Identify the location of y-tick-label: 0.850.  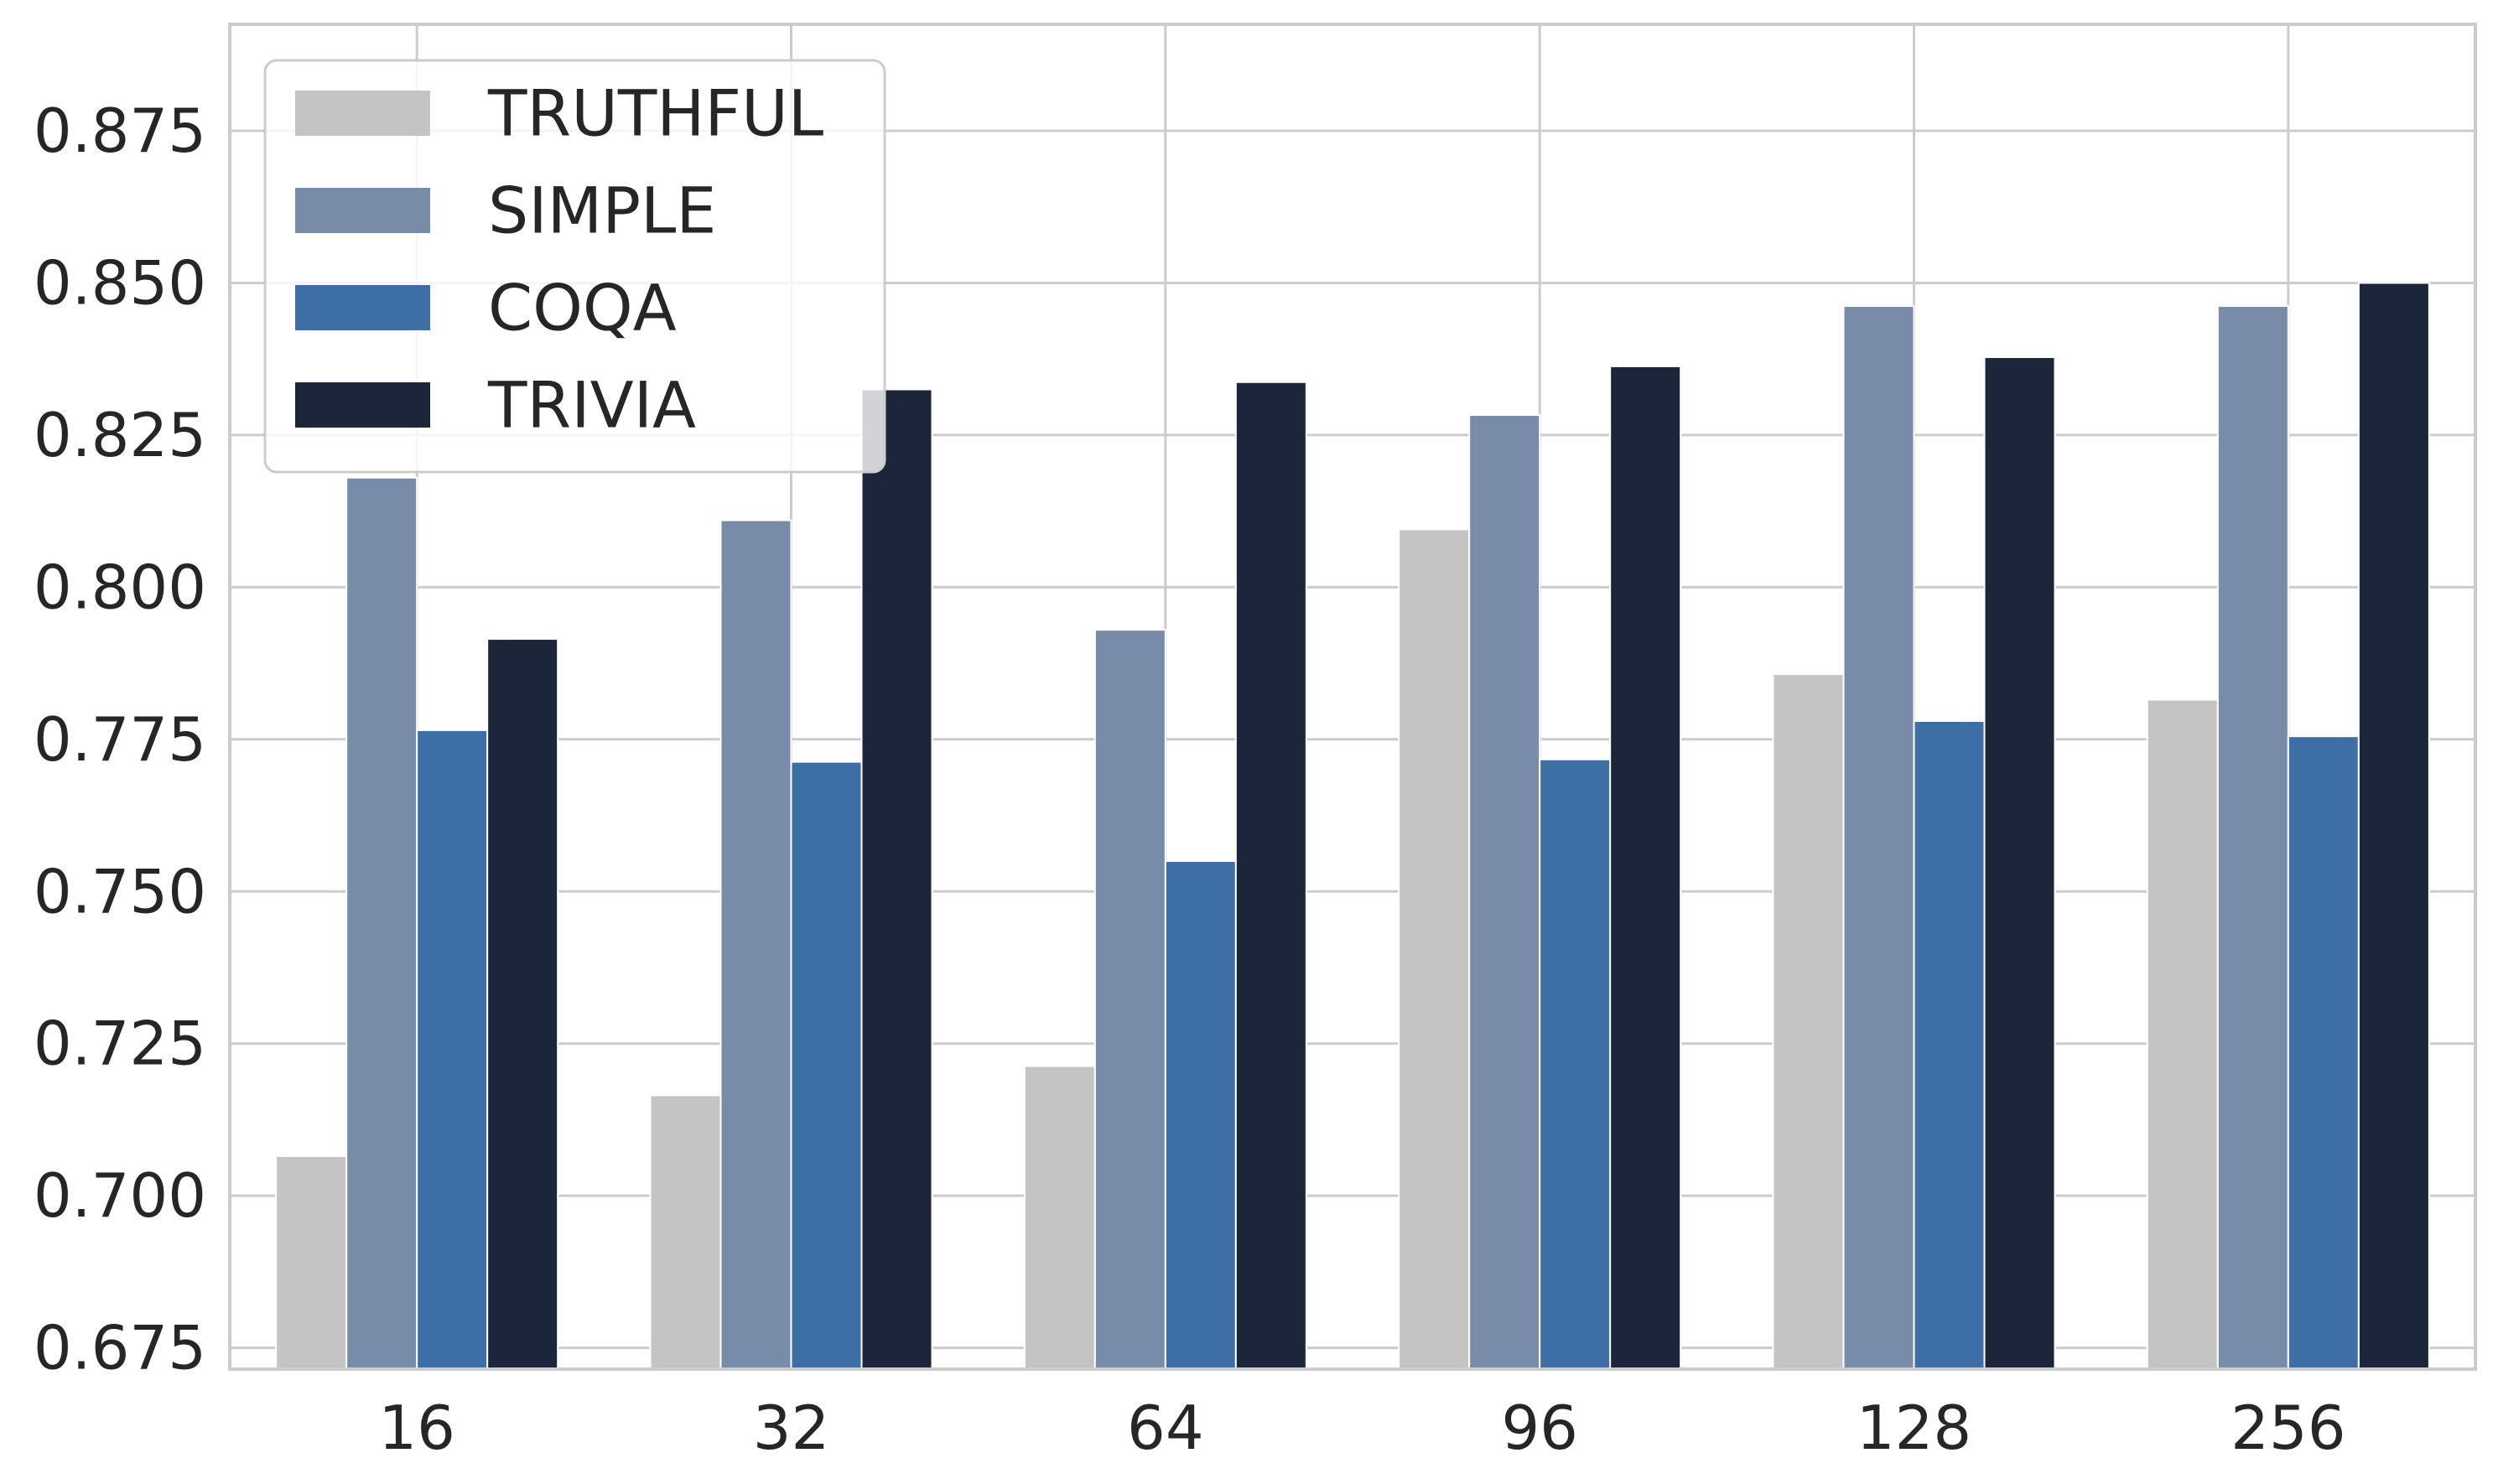
(120, 282).